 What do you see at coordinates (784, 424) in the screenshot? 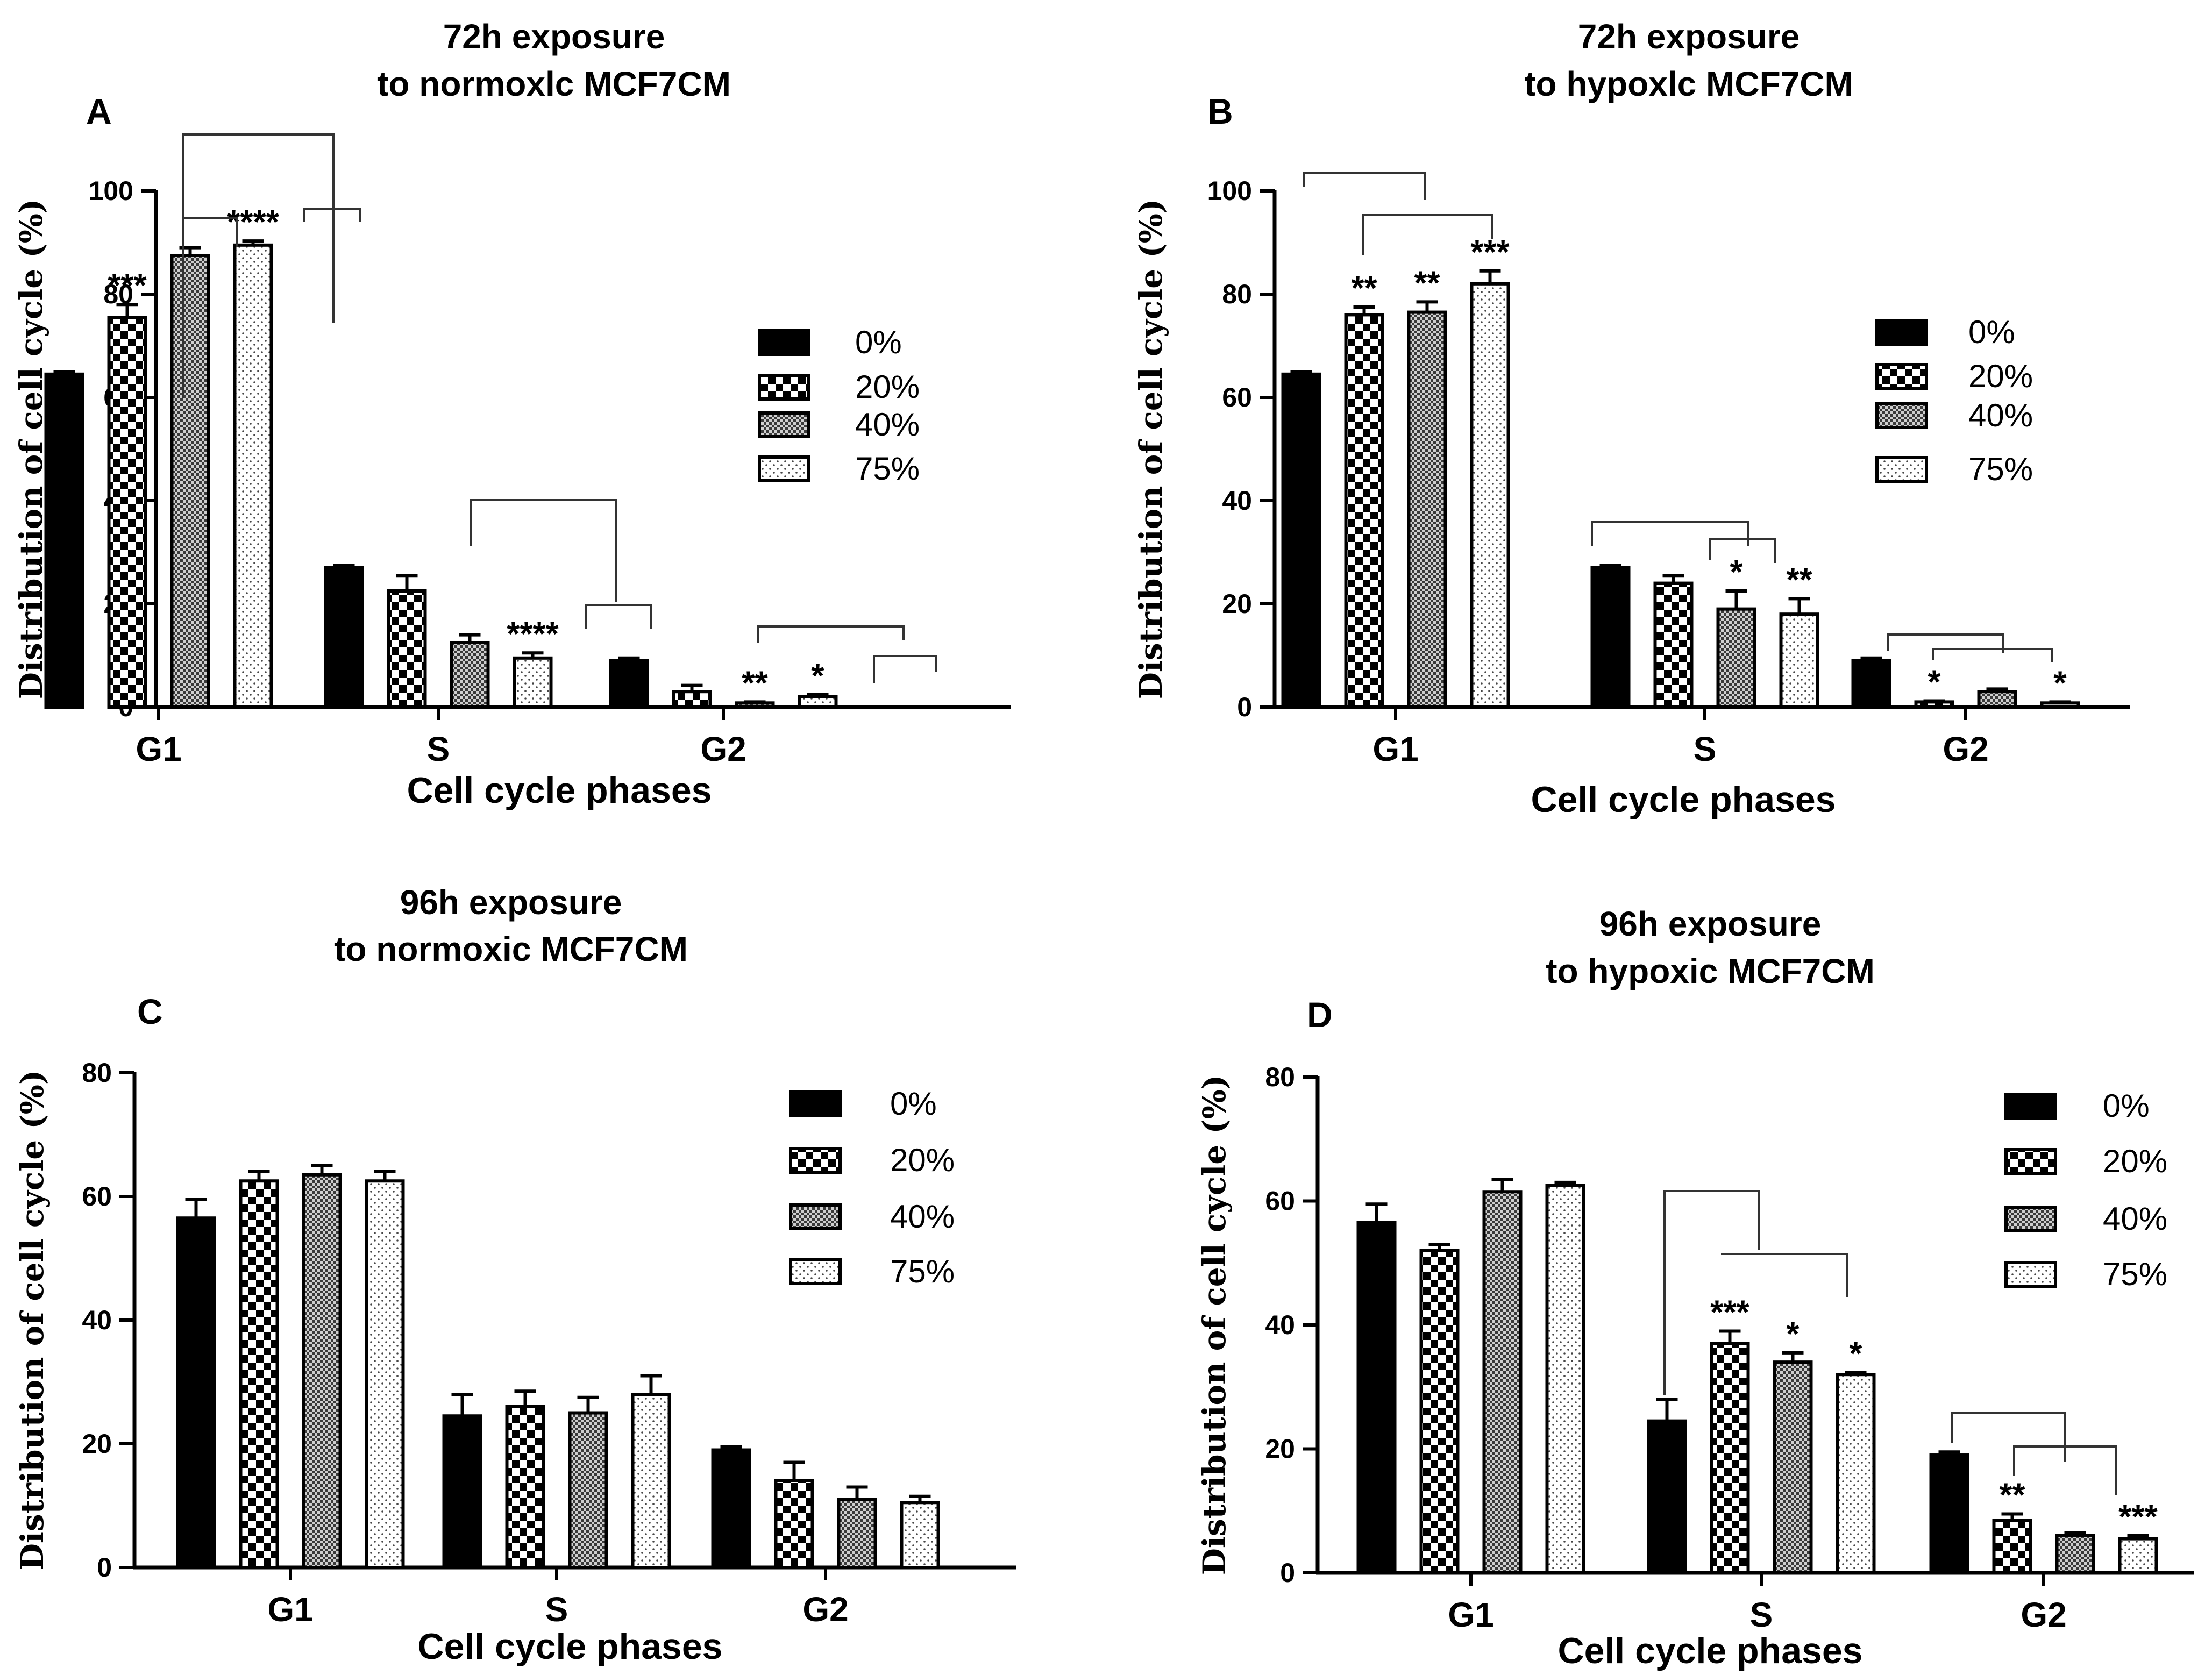
I see `legend-swatch-40pct` at bounding box center [784, 424].